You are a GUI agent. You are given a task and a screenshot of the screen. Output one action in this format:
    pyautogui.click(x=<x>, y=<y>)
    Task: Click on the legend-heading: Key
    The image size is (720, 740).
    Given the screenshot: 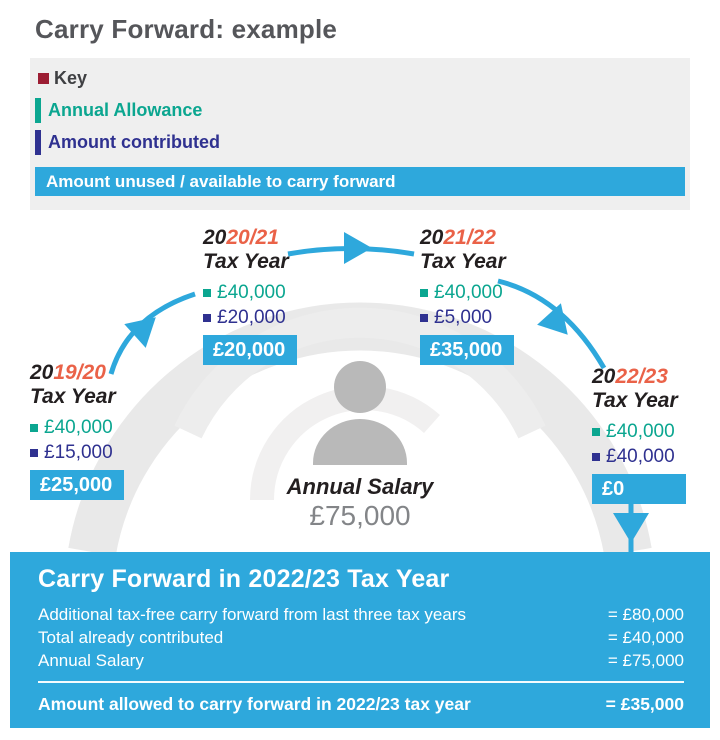 What is the action you would take?
    pyautogui.click(x=62, y=78)
    